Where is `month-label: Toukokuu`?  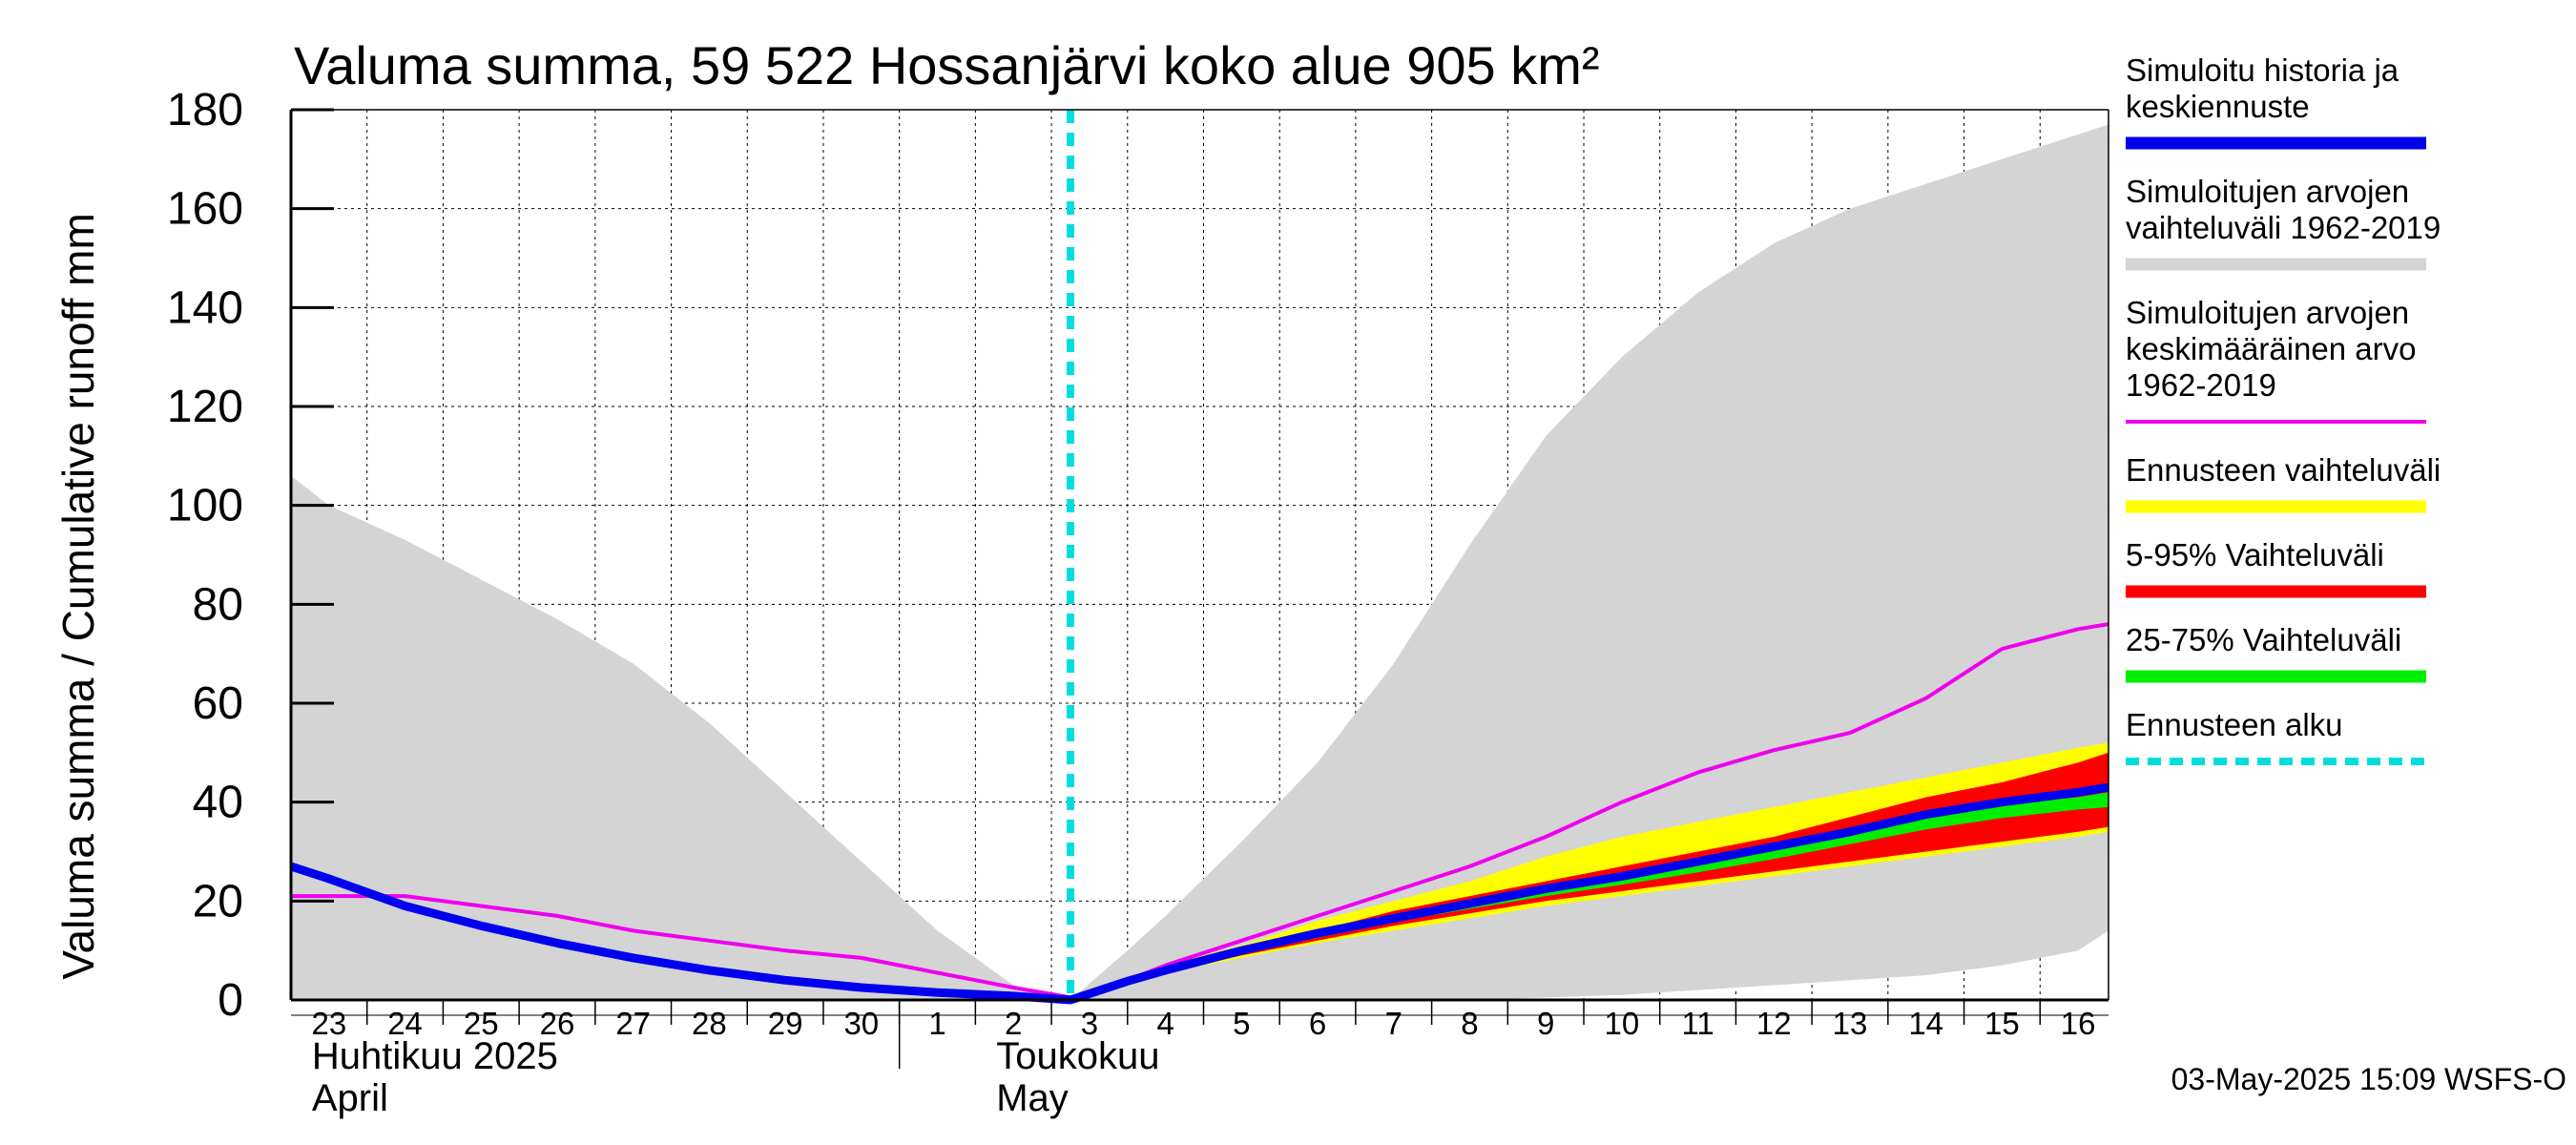
month-label: Toukokuu is located at coordinates (1077, 1056).